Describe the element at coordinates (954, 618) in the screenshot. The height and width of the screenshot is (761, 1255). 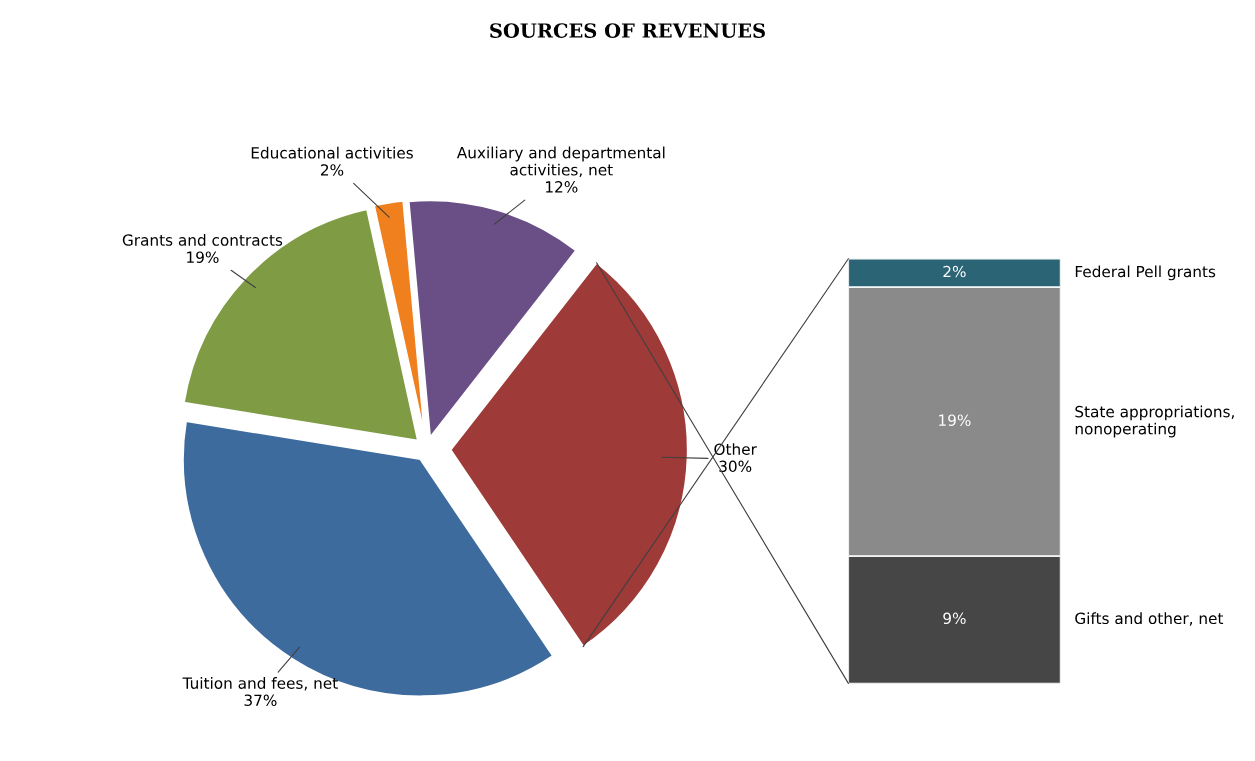
I see `data-label: 9%` at that location.